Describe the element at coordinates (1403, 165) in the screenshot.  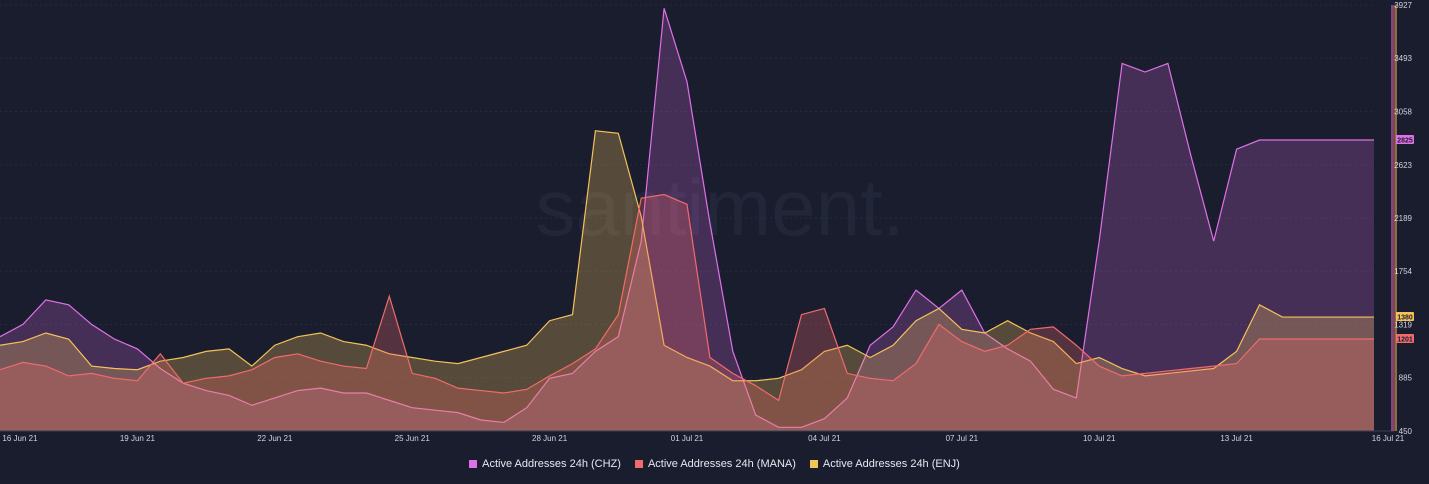
I see `y-tick-label: 2623` at that location.